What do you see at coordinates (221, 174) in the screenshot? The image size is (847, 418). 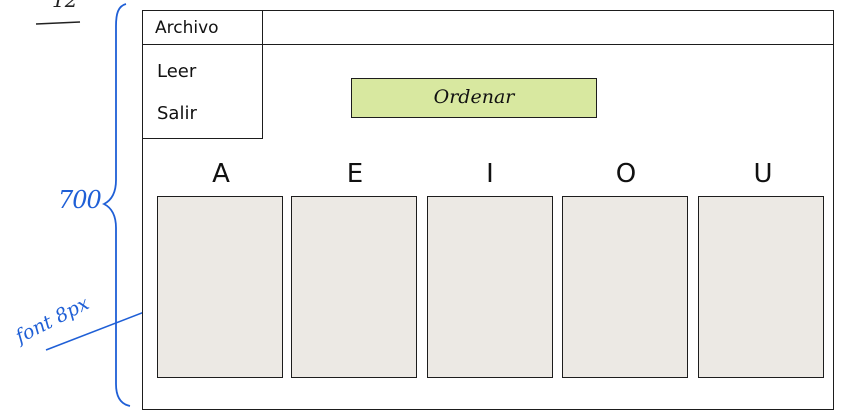 I see `vowel-label-a: A` at bounding box center [221, 174].